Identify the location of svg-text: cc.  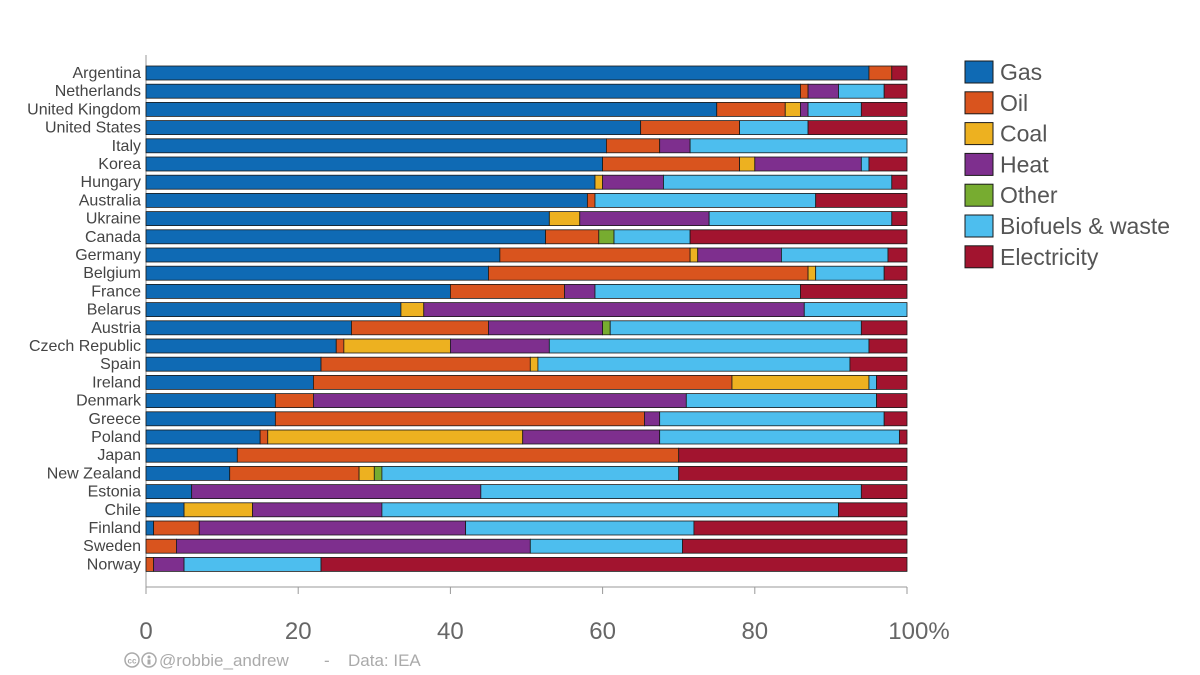
(132, 661).